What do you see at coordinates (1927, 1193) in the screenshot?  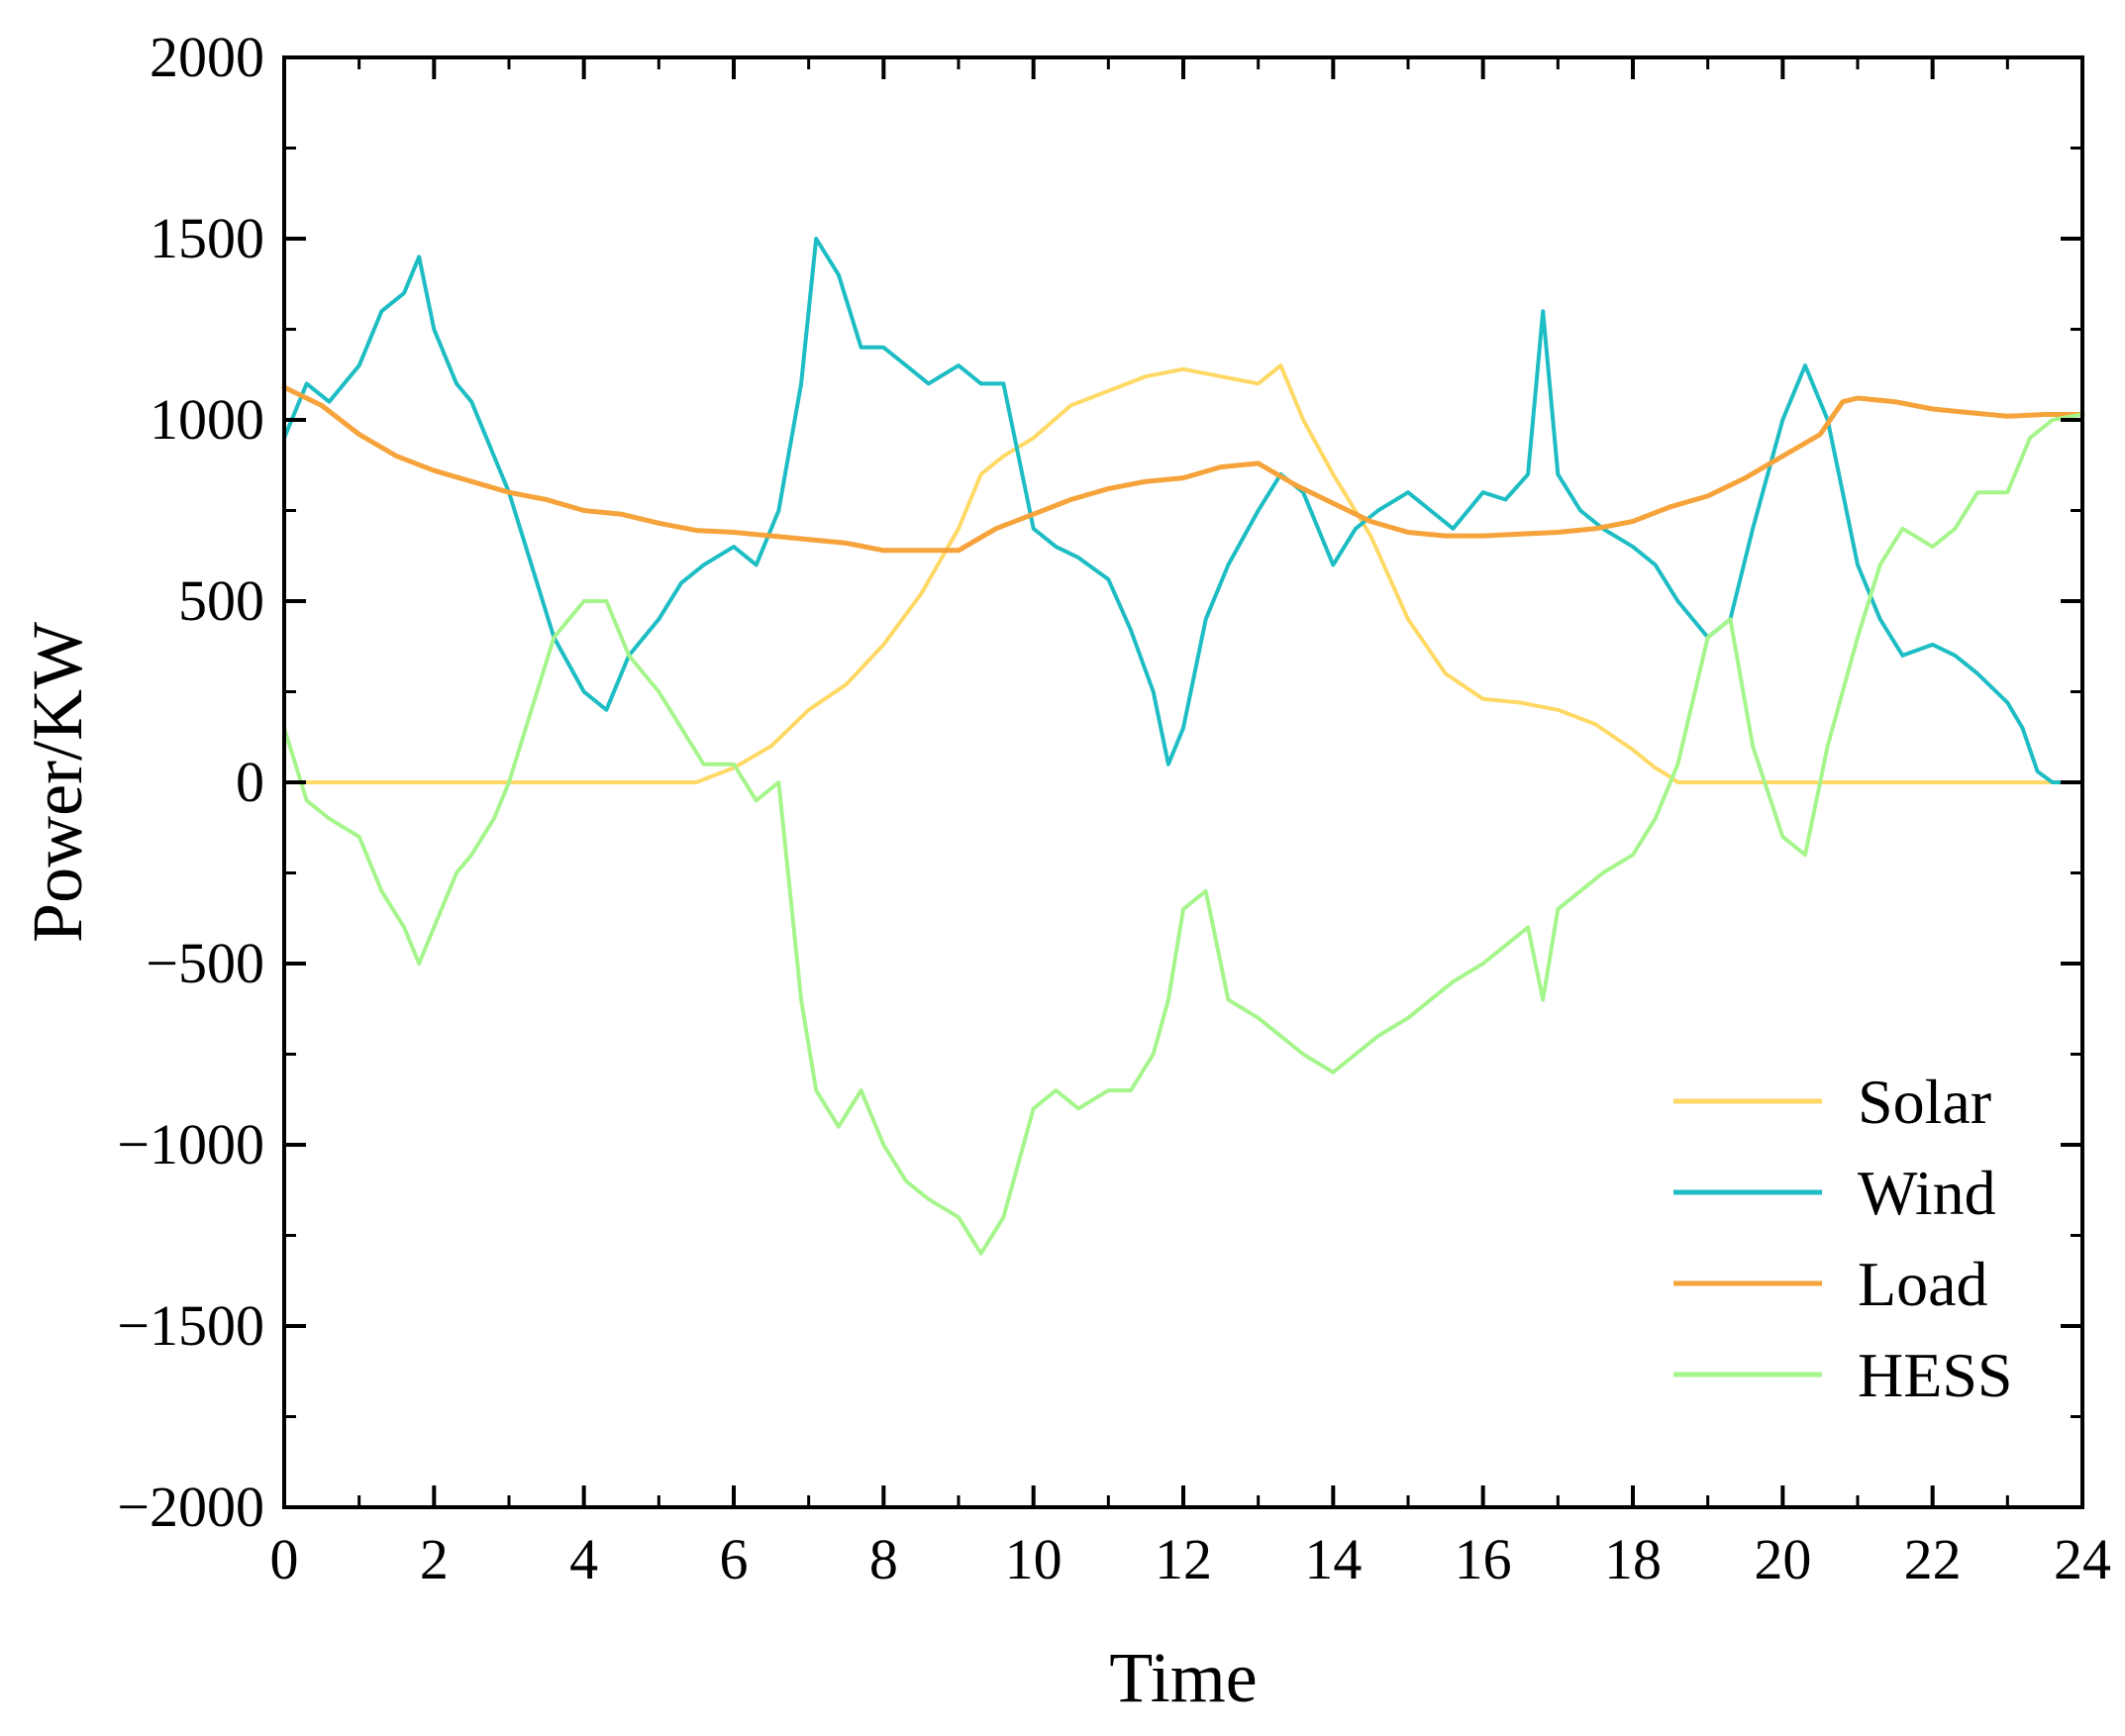 I see `legend-label-wind: Wind` at bounding box center [1927, 1193].